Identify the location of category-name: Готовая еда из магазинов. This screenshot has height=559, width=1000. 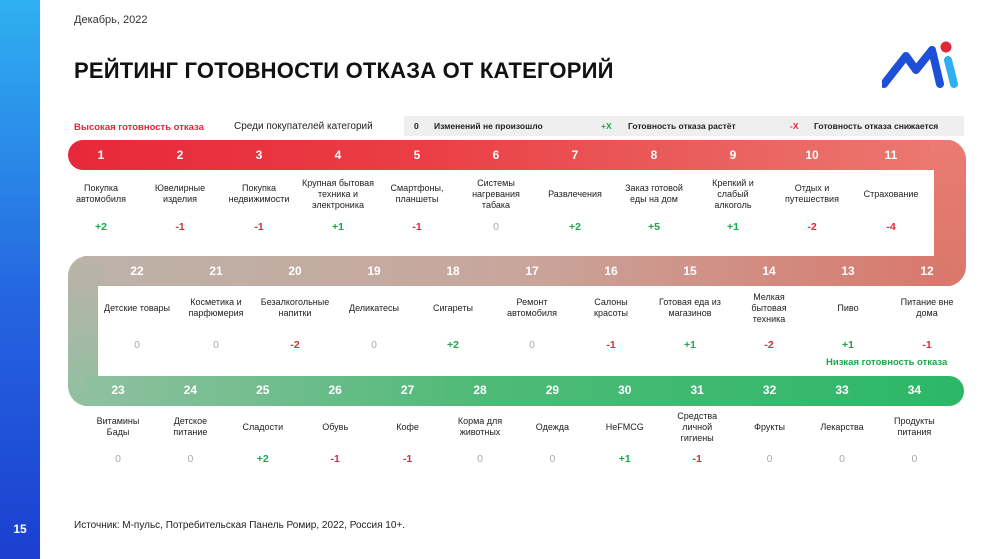
(690, 307).